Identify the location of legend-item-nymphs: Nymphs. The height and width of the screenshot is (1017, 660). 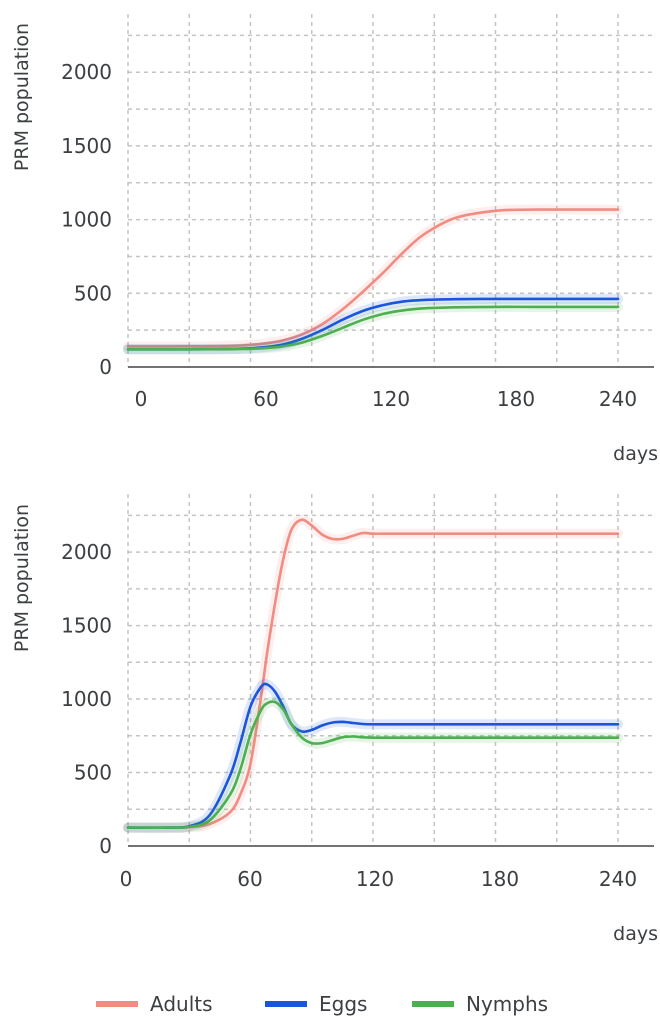
(480, 1004).